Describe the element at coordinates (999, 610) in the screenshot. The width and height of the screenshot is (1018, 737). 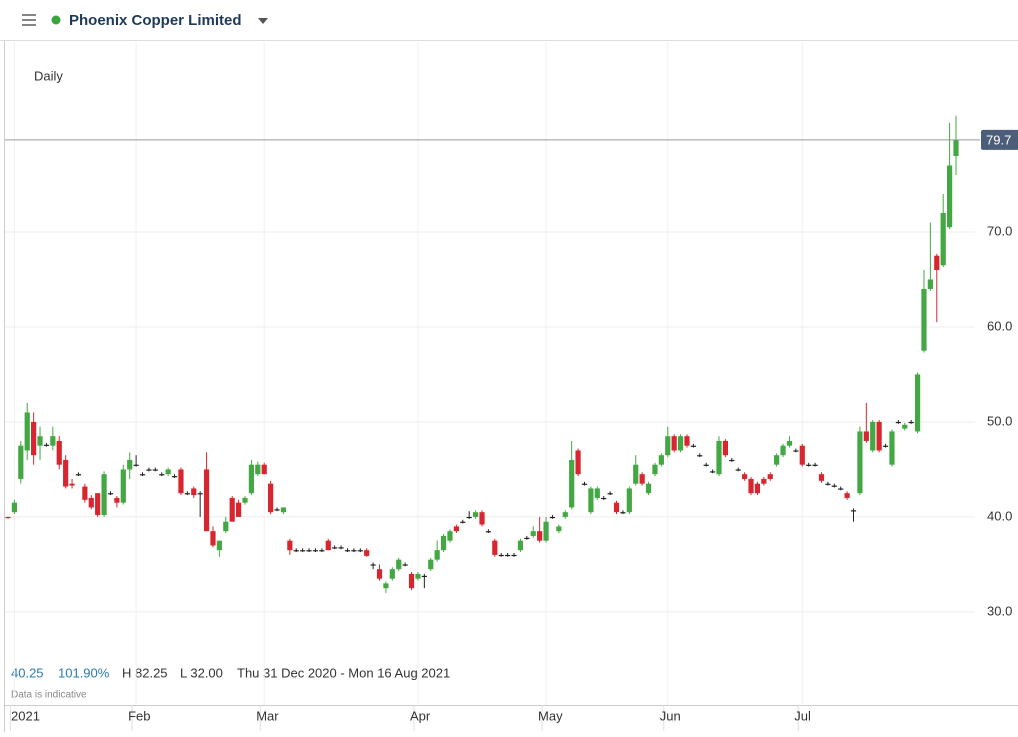
I see `y-tick-label: 30.0` at that location.